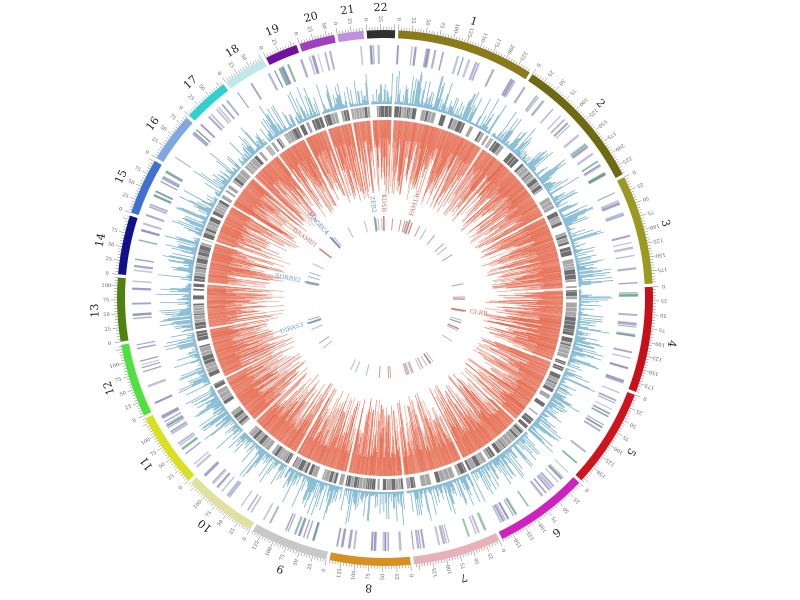 This screenshot has width=800, height=600. Describe the element at coordinates (295, 33) in the screenshot. I see `tick-label: 0` at that location.